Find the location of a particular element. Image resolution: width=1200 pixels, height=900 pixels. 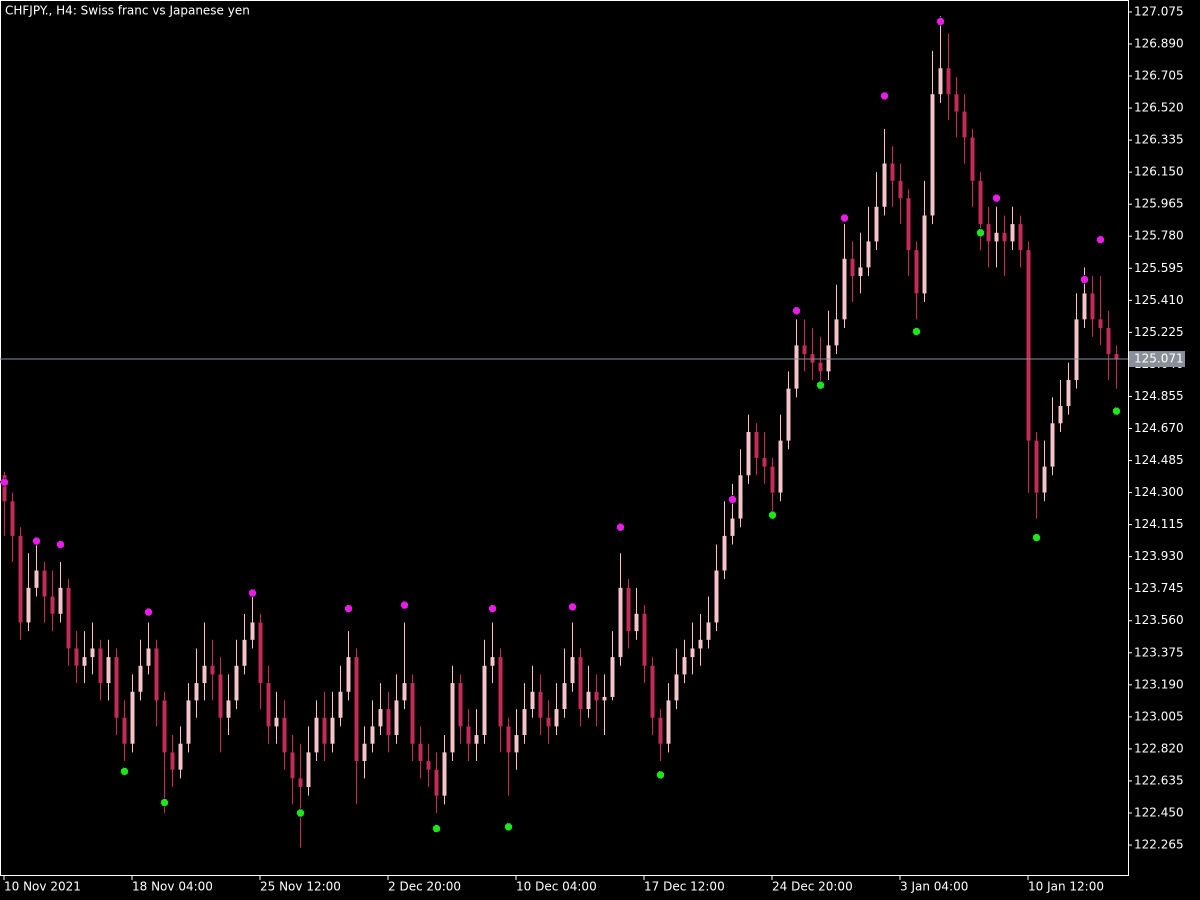

y-tick-label: 125.410 is located at coordinates (1159, 300).